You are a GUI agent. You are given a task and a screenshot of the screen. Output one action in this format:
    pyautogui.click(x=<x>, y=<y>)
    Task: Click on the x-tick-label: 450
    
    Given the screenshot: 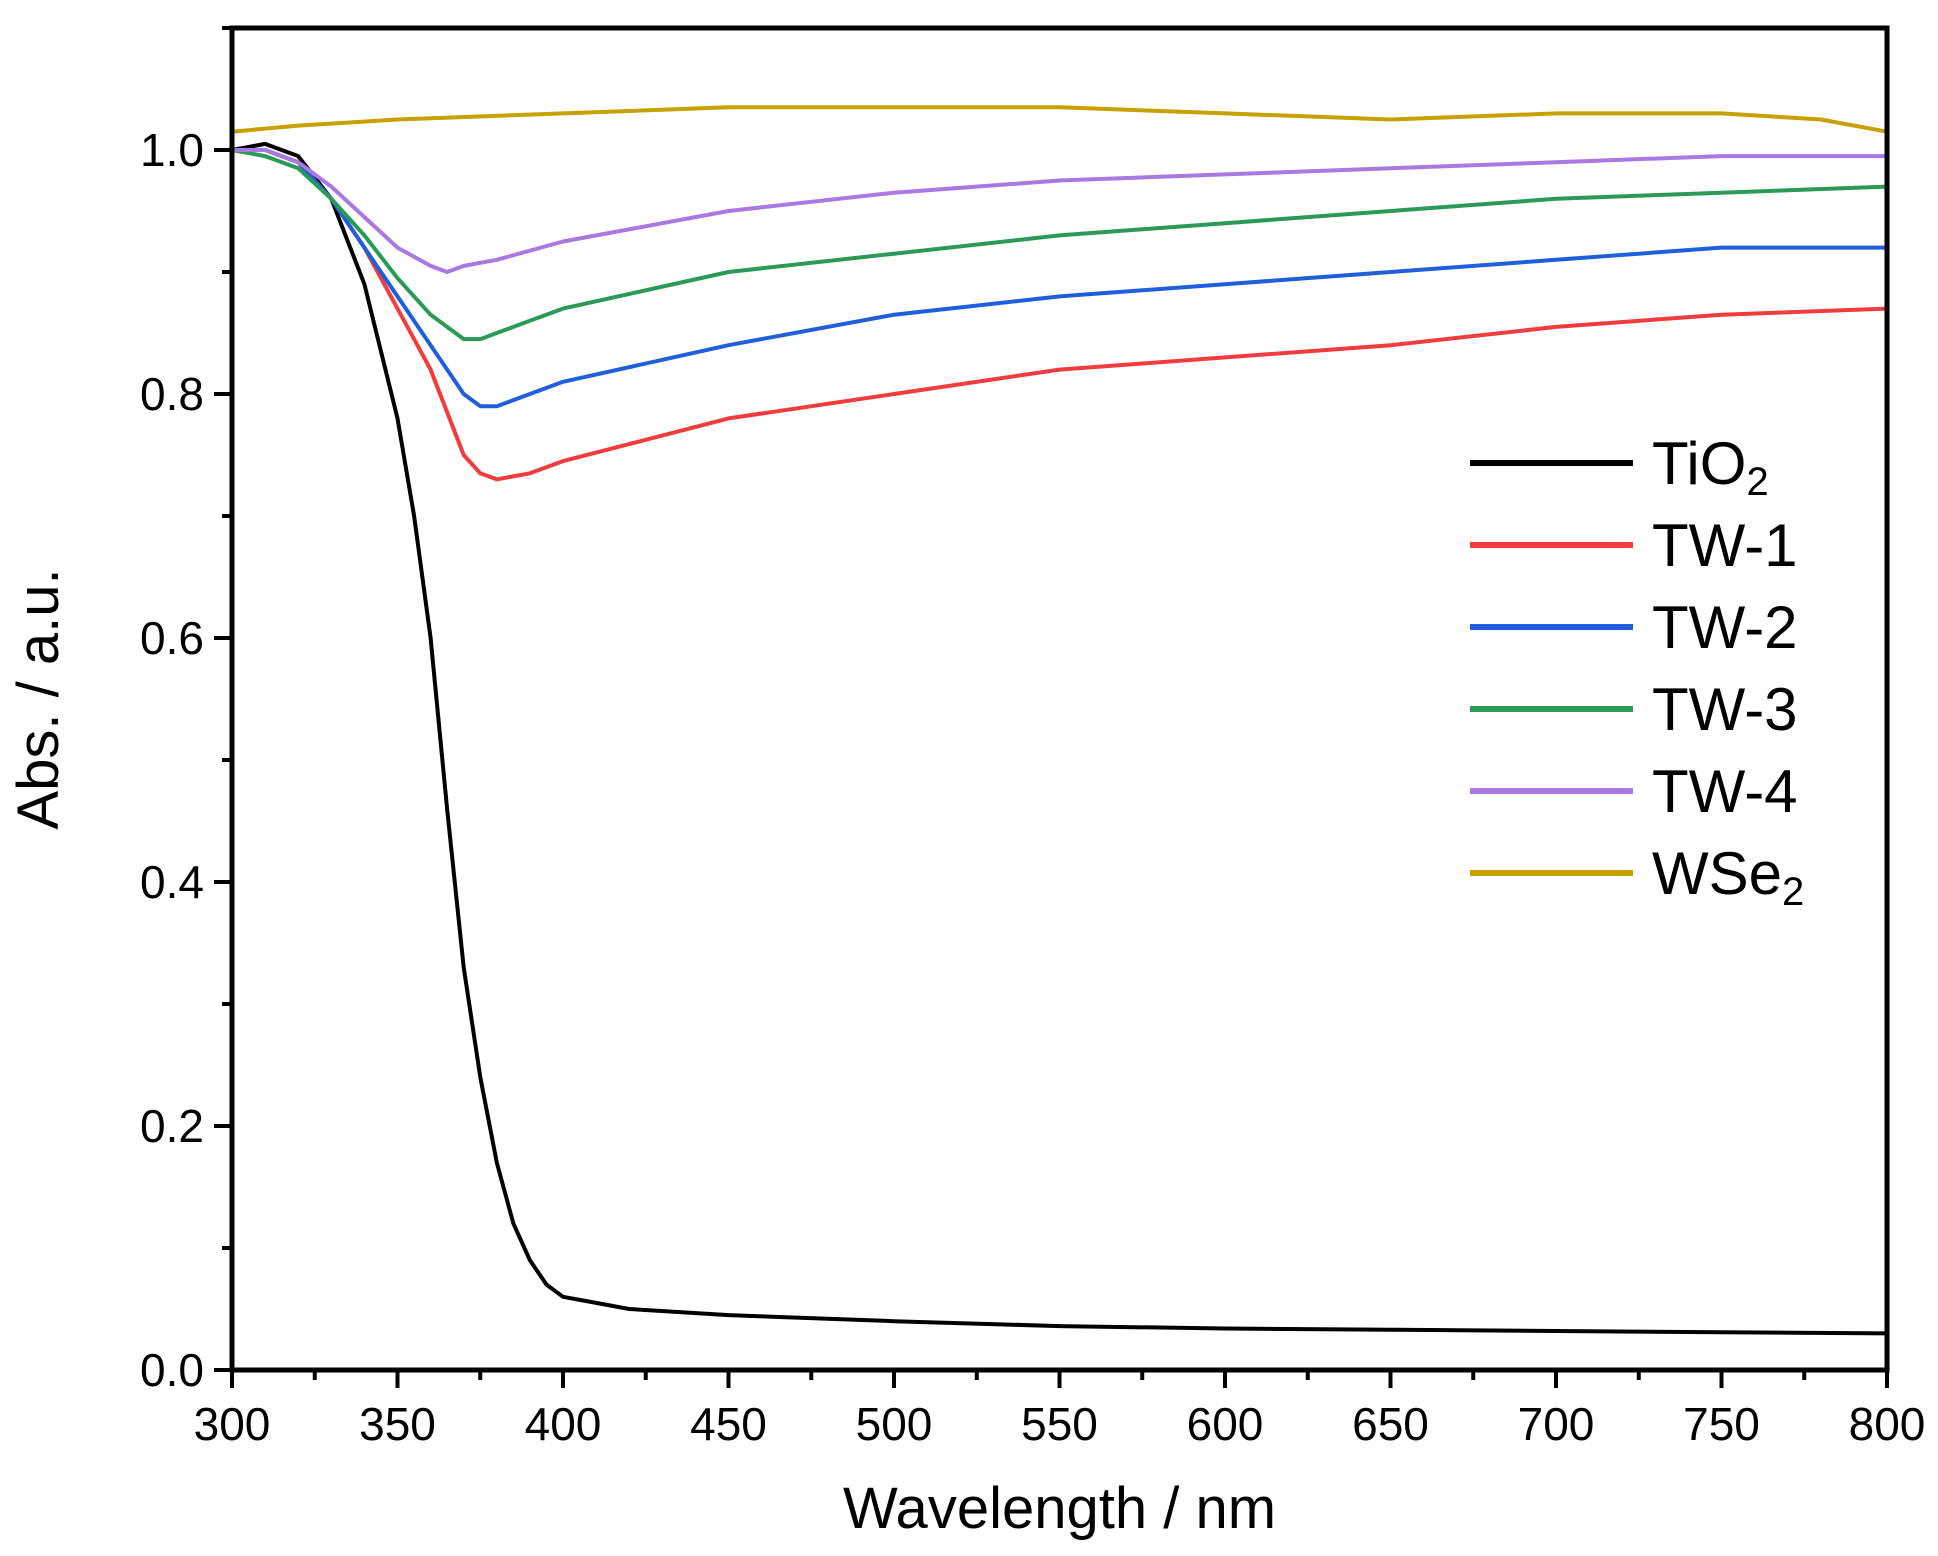 What is the action you would take?
    pyautogui.click(x=728, y=1424)
    